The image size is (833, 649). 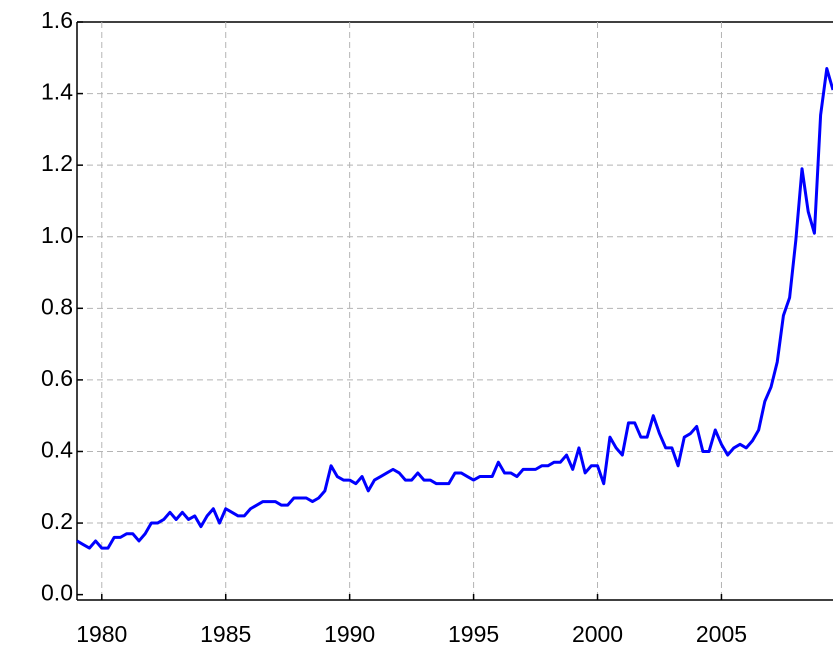 I want to click on y-tick-label: 1.4, so click(x=57, y=92).